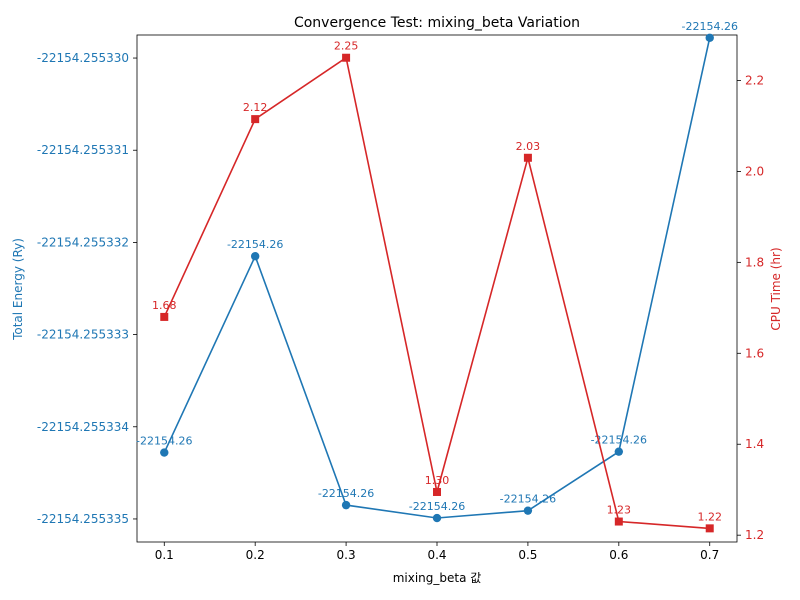 The image size is (800, 600). What do you see at coordinates (255, 107) in the screenshot?
I see `cpu-time-data-label: 2.12` at bounding box center [255, 107].